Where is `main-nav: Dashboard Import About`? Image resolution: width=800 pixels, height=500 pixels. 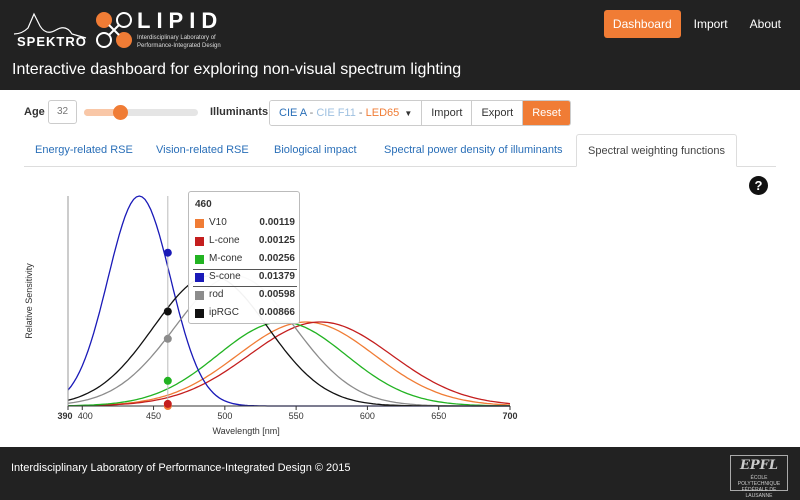 main-nav: Dashboard Import About is located at coordinates (696, 24).